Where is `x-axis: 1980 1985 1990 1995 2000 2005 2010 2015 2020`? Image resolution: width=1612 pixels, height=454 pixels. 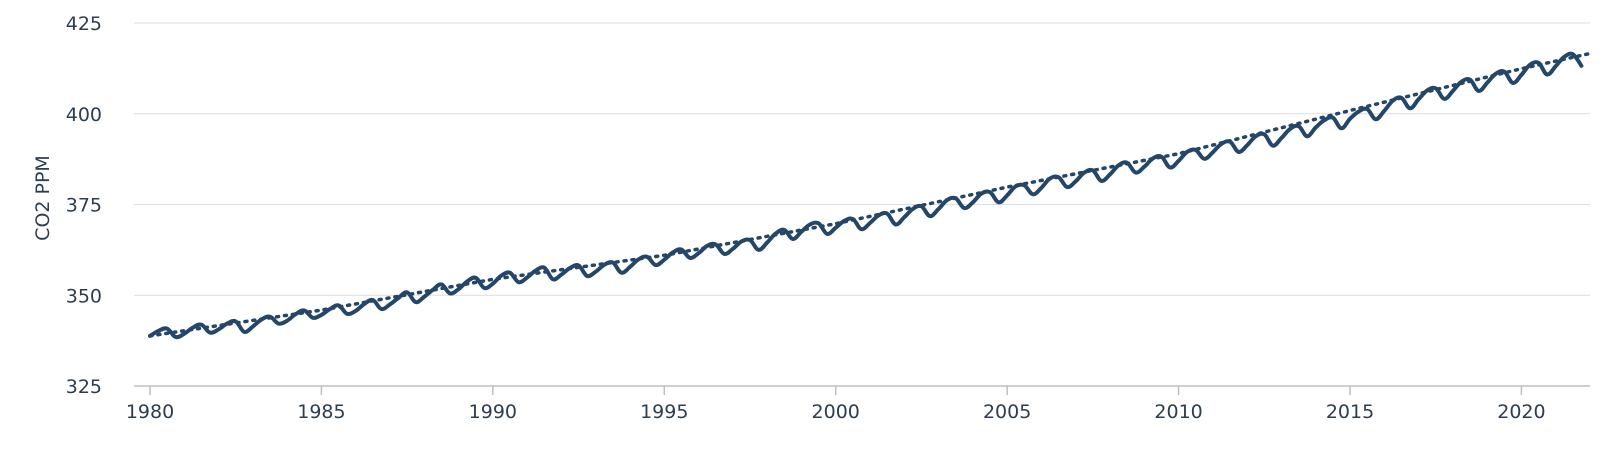 x-axis: 1980 1985 1990 1995 2000 2005 2010 2015 2020 is located at coordinates (858, 404).